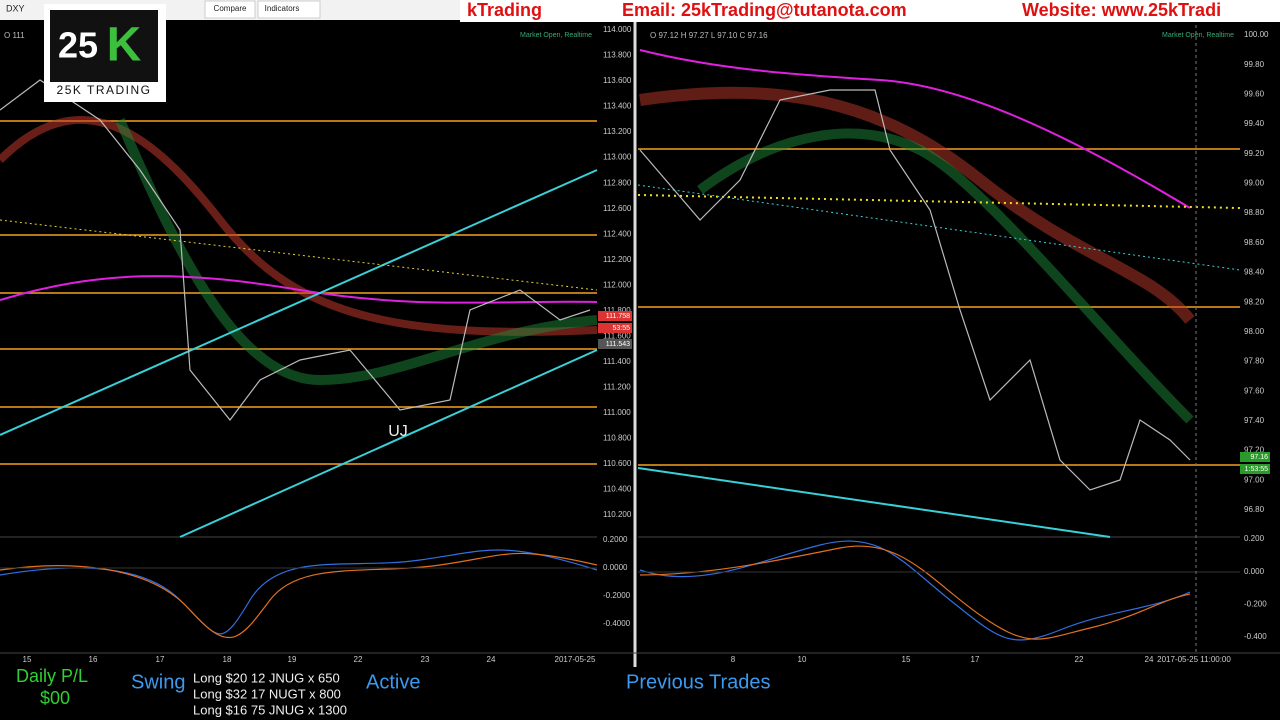 This screenshot has height=720, width=1280. What do you see at coordinates (617, 623) in the screenshot?
I see `axis-label: -0.4000` at bounding box center [617, 623].